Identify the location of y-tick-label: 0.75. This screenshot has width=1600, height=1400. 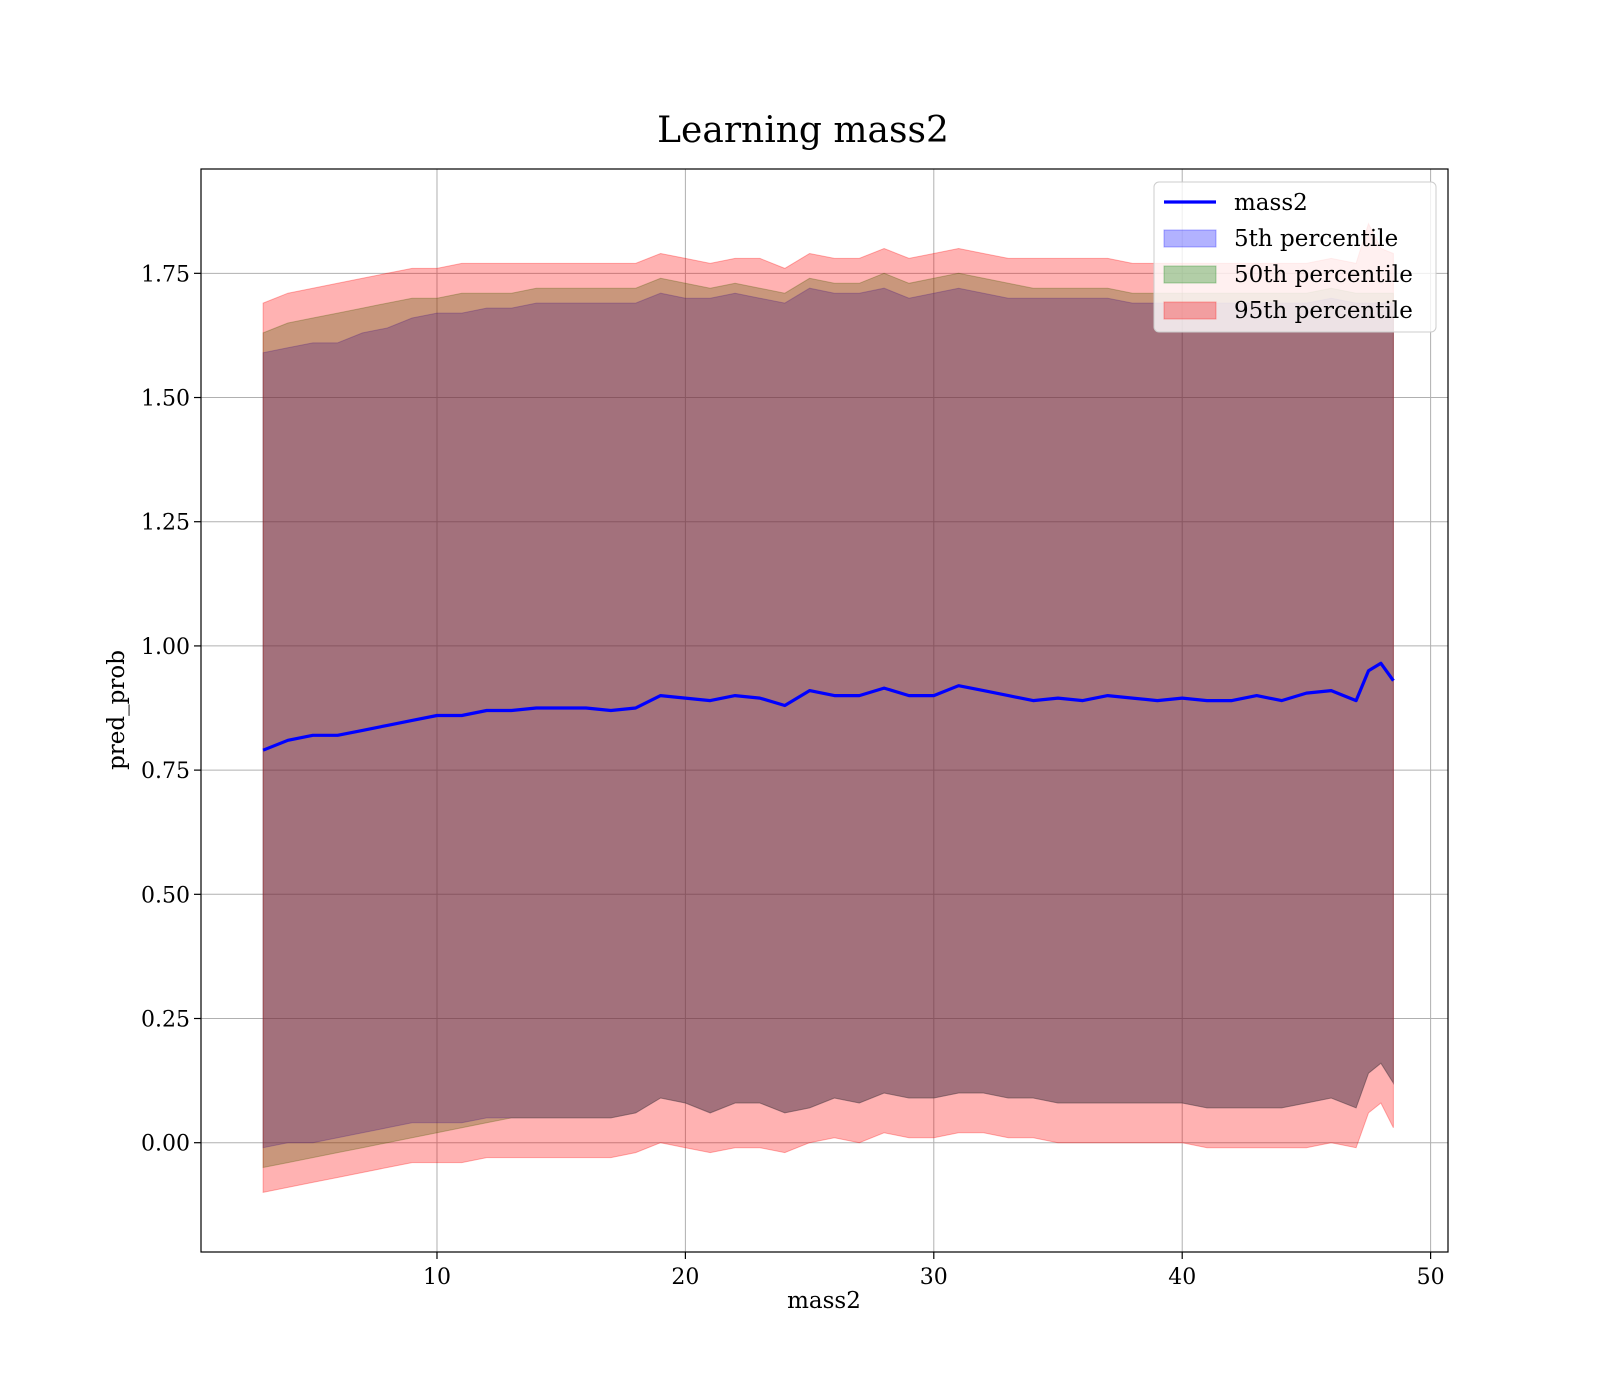
(165, 771).